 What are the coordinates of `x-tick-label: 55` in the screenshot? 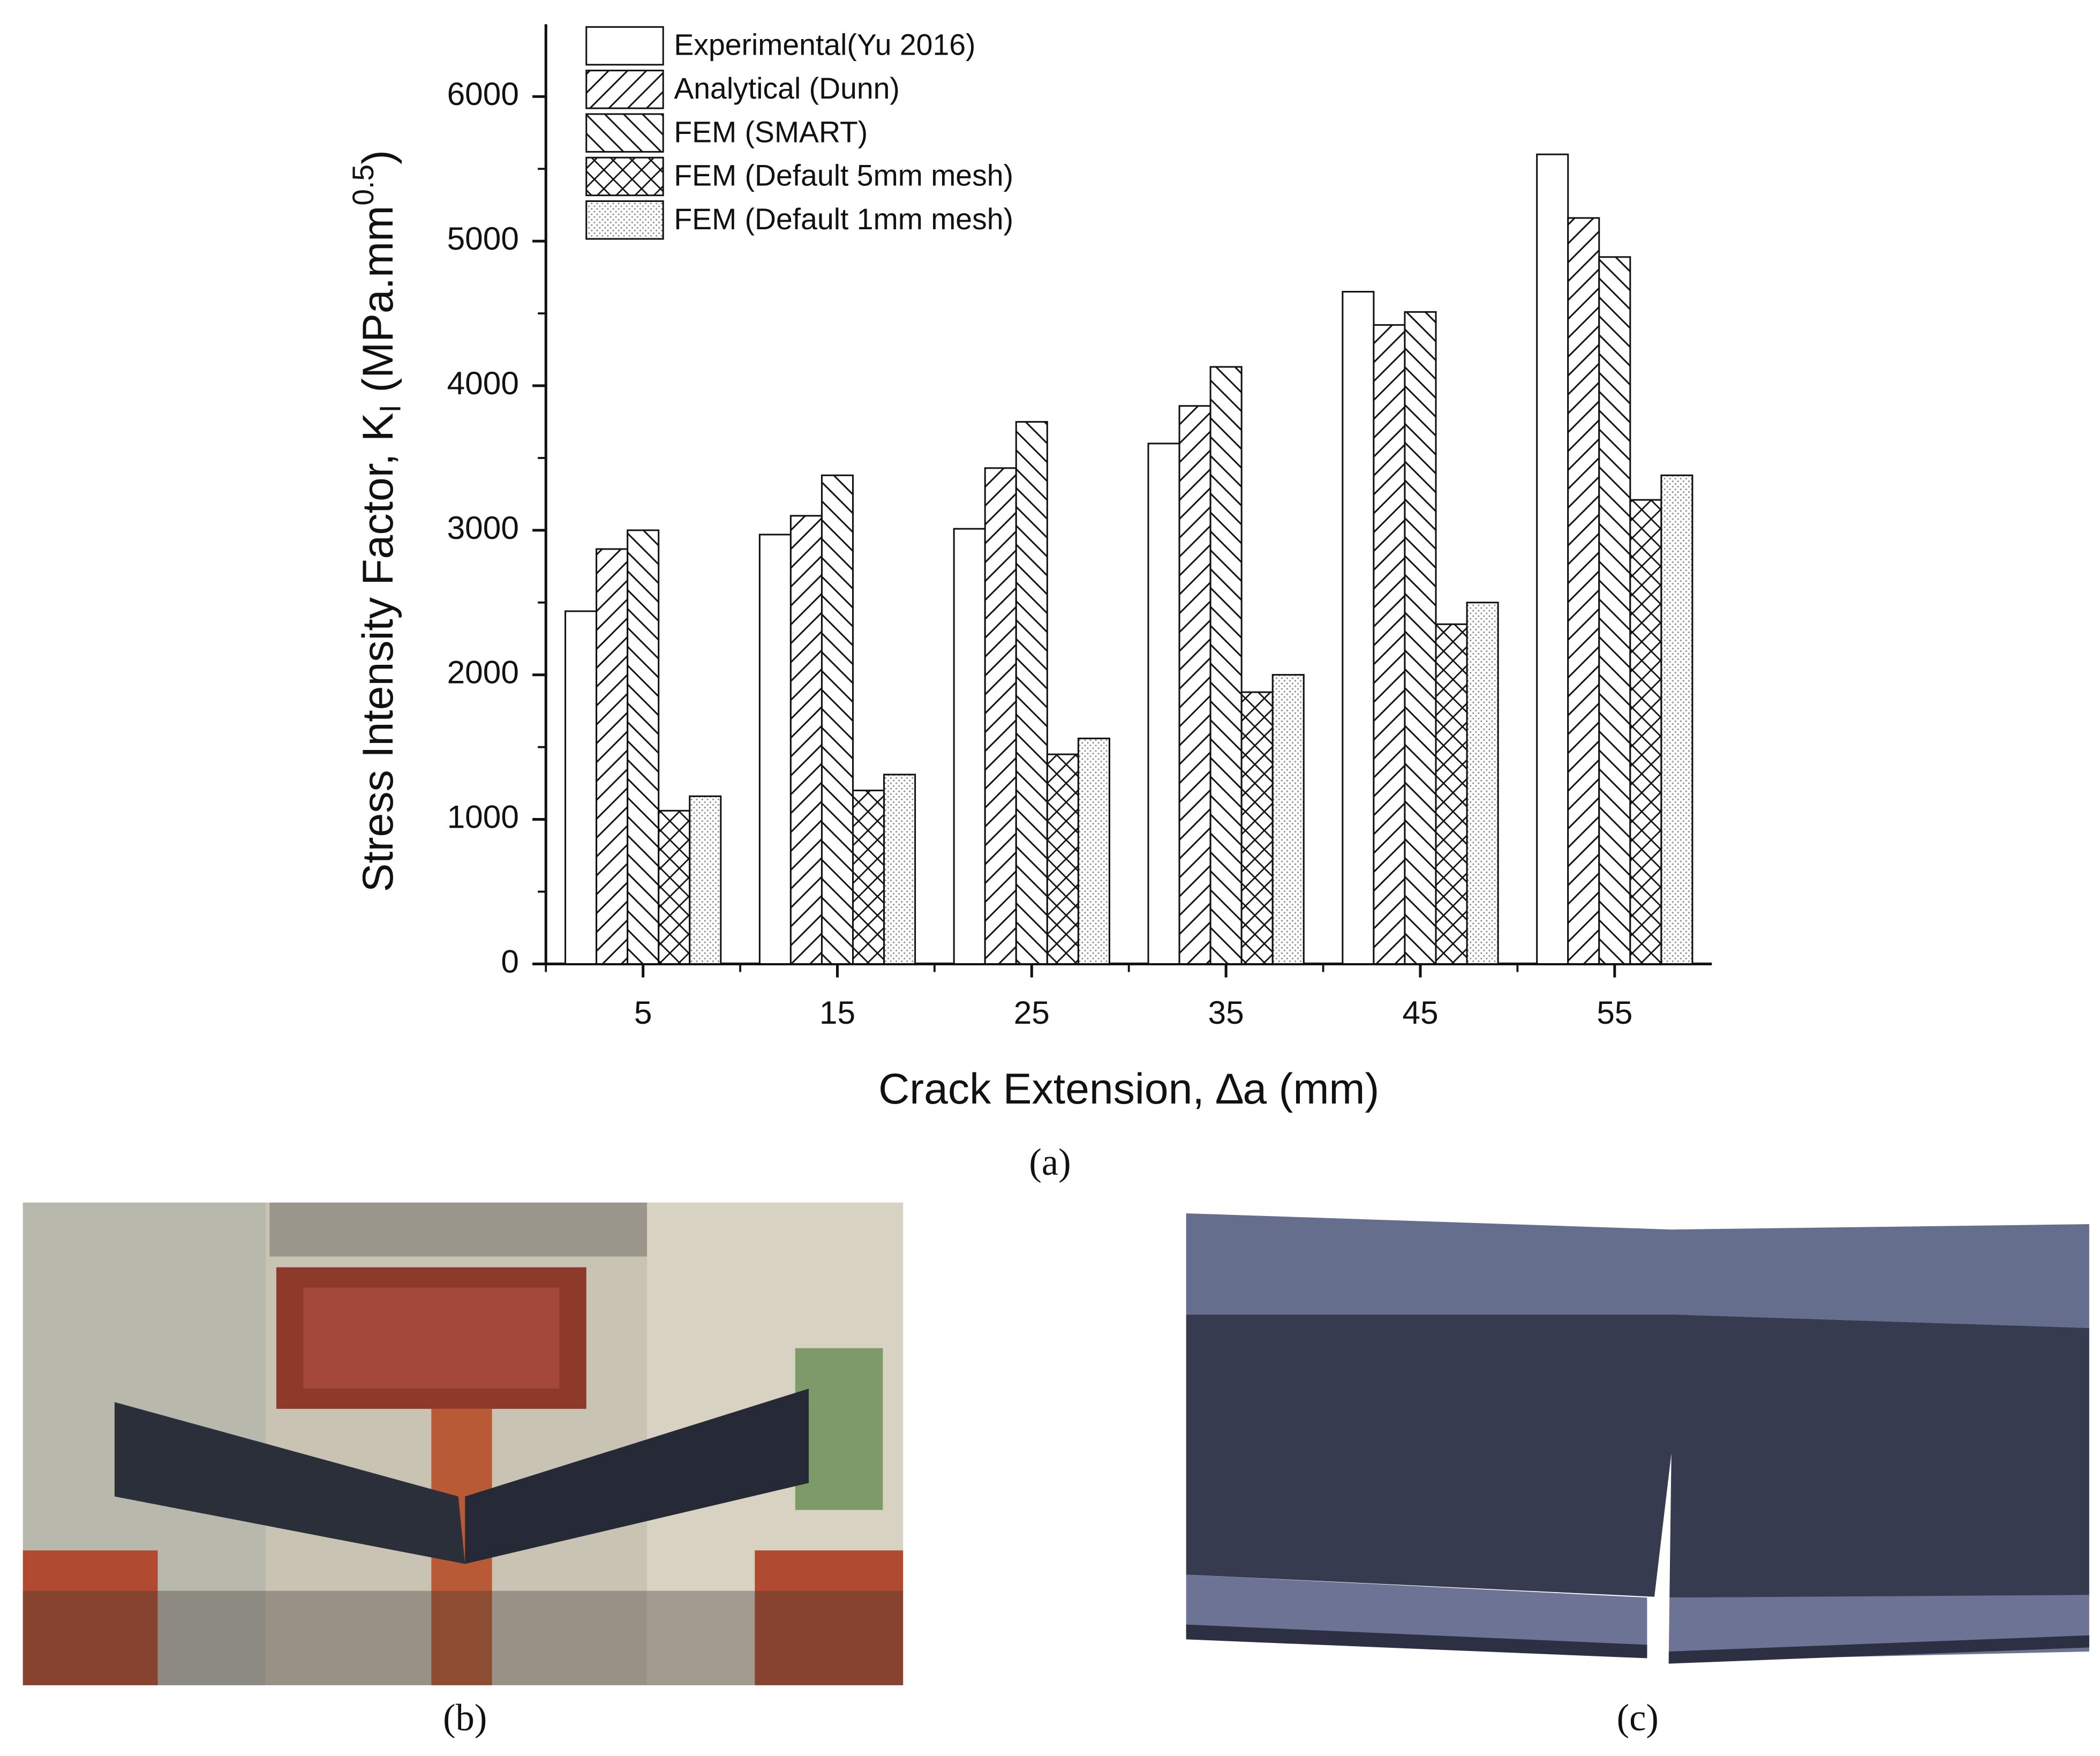 It's located at (1615, 1012).